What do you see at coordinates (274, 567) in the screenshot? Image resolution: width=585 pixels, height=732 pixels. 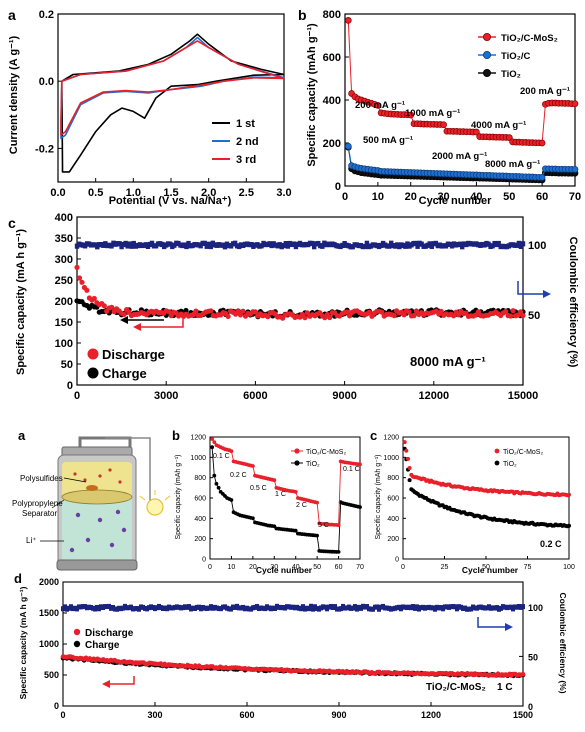 I see `x-tick-label: 30` at bounding box center [274, 567].